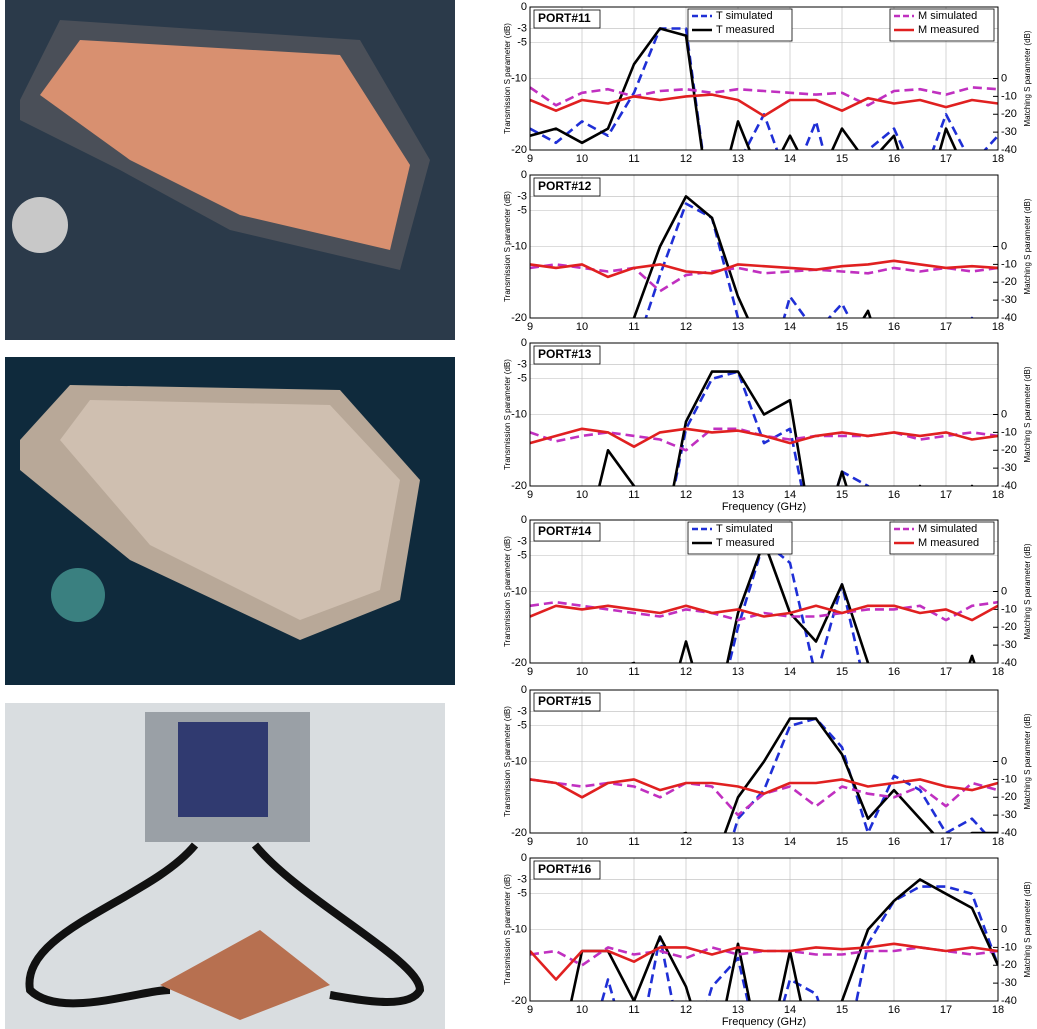 This screenshot has height=1029, width=1037. What do you see at coordinates (245, 975) in the screenshot?
I see `board-under-test` at bounding box center [245, 975].